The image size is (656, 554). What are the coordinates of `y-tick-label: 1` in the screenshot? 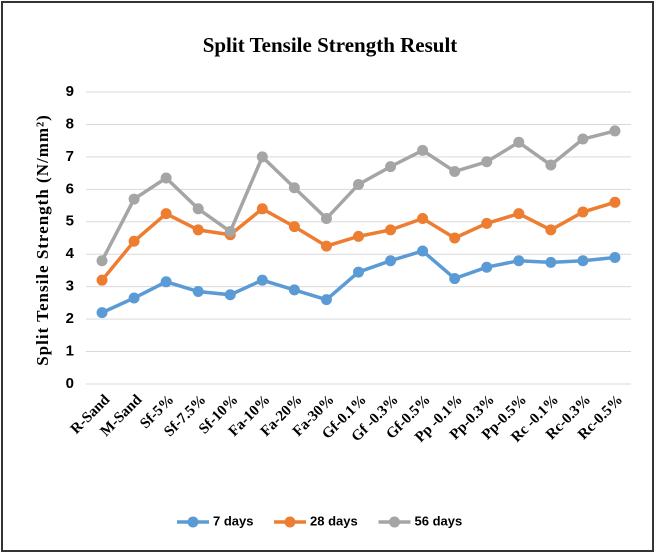 It's located at (70, 351).